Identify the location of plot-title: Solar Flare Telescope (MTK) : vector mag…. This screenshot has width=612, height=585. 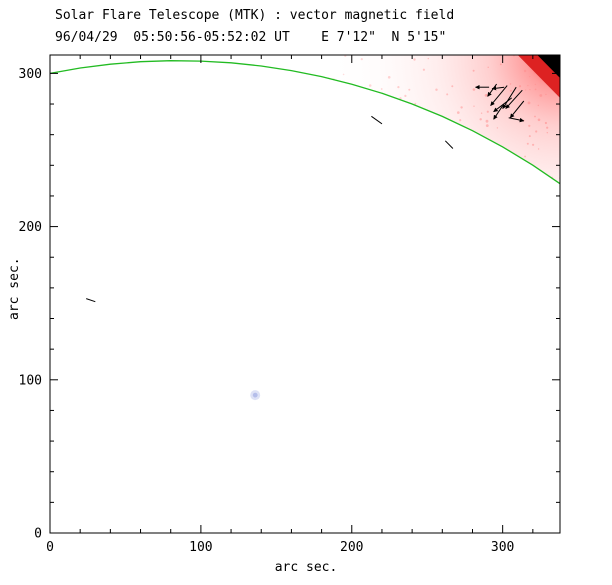
(255, 15).